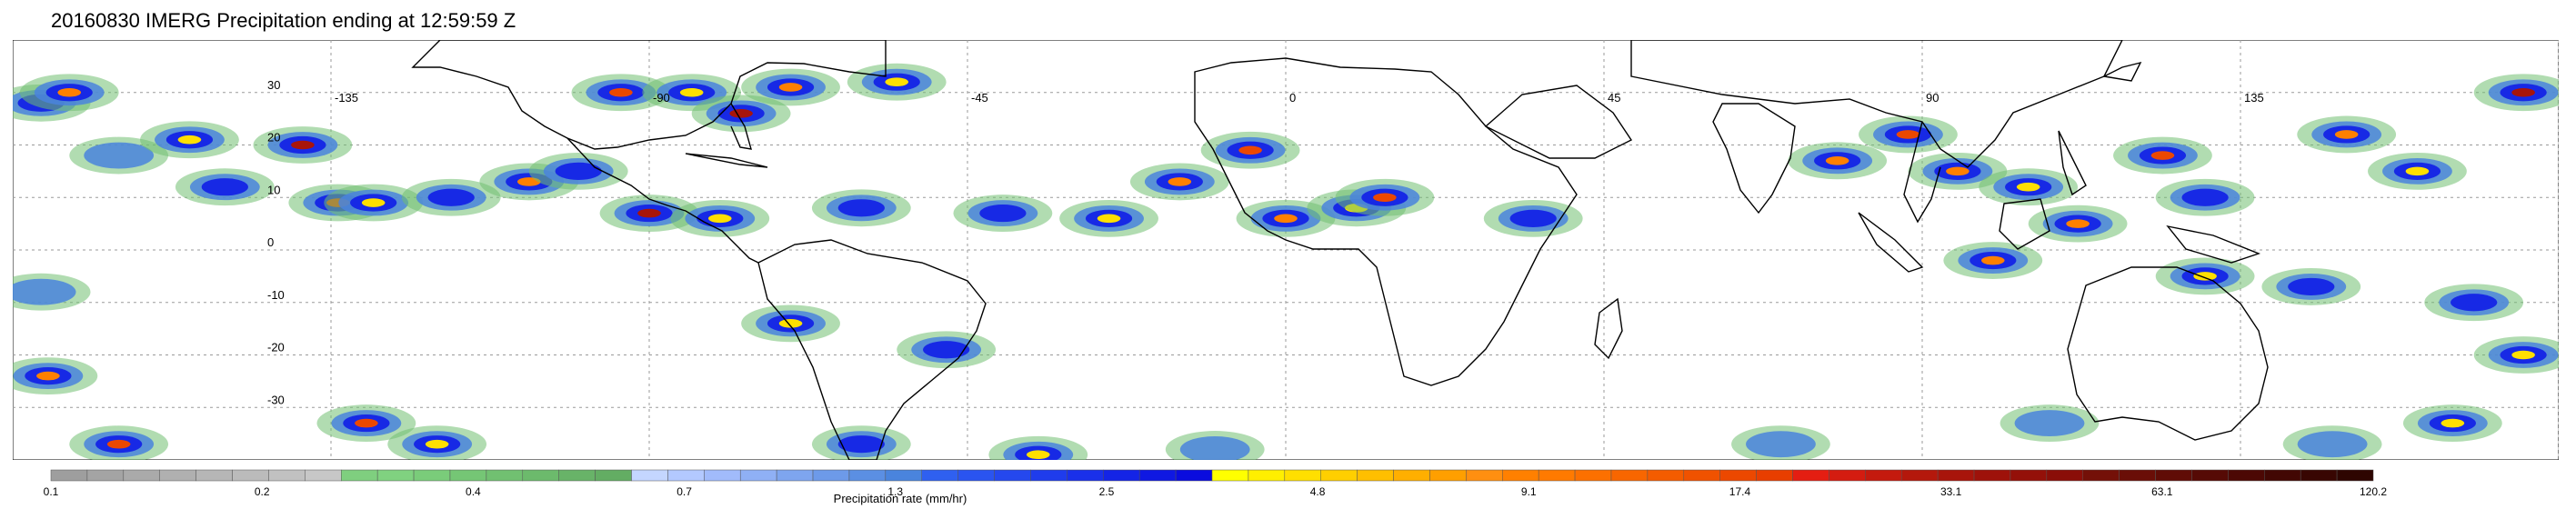 This screenshot has height=519, width=2576. I want to click on lon-tick-label: 90, so click(1932, 98).